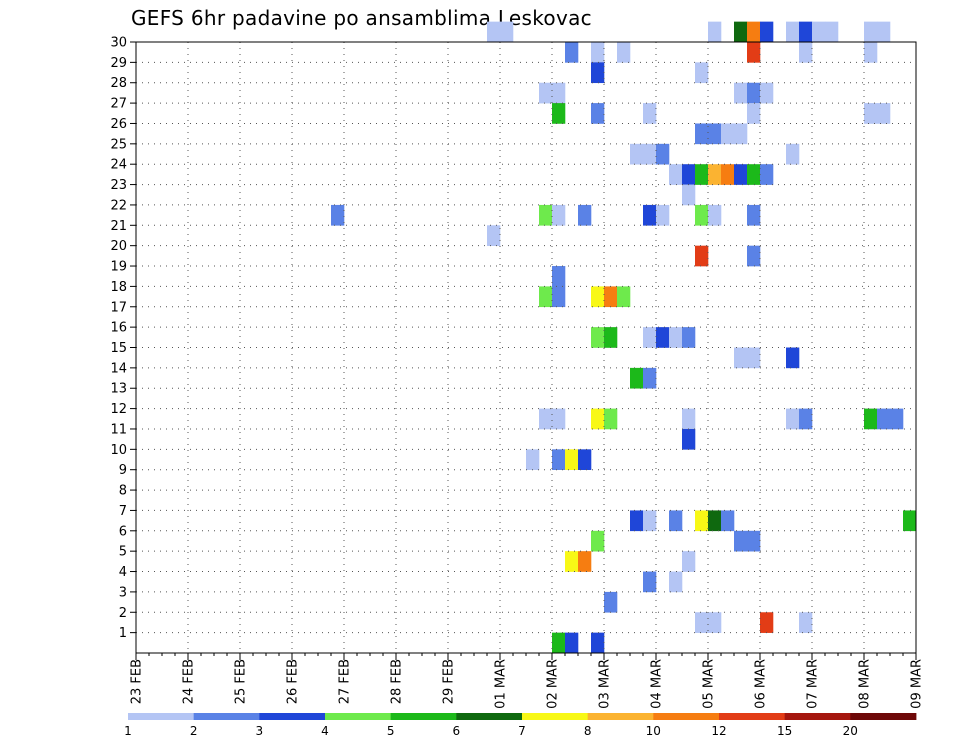 This screenshot has width=960, height=742. What do you see at coordinates (397, 681) in the screenshot?
I see `x-tick-label: 28 FEB` at bounding box center [397, 681].